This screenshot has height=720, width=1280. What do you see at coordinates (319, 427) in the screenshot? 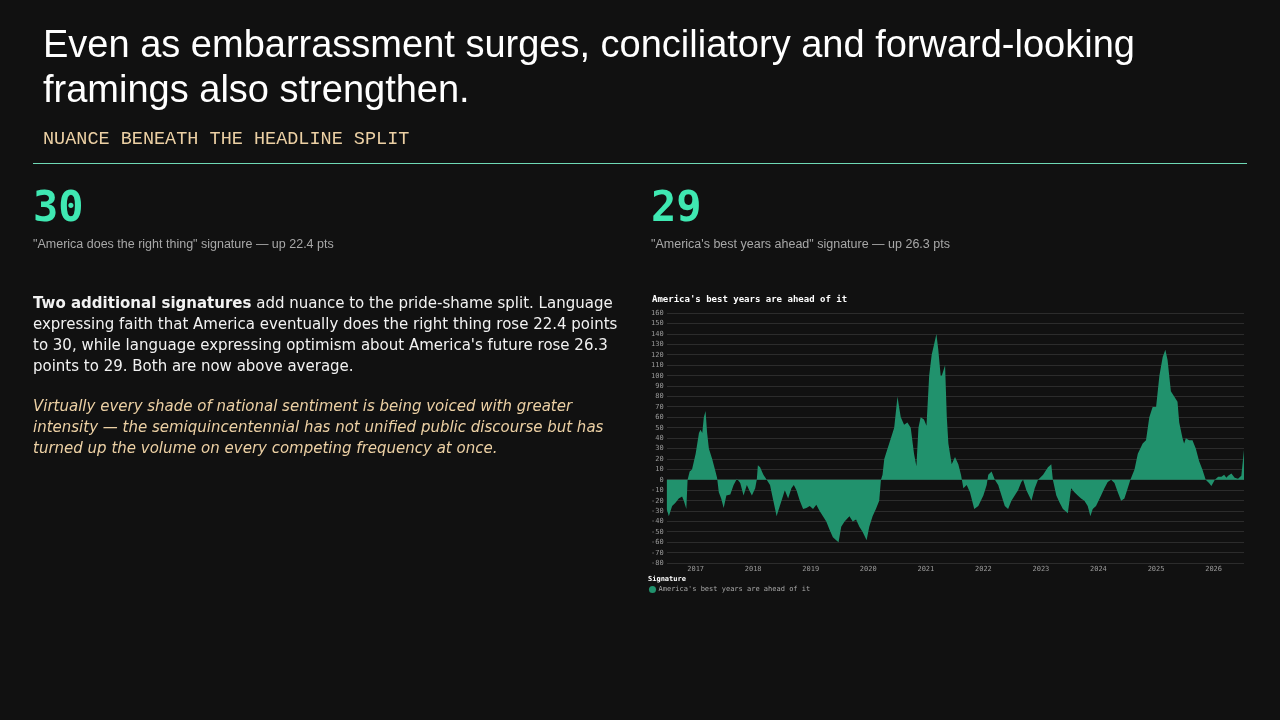
I see `text: Virtually every shade of national sentiment is being voiced with greater intensity — the semiquincentennial has not unified public discourse but has turned up the volume on every competing frequency at once.` at bounding box center [319, 427].